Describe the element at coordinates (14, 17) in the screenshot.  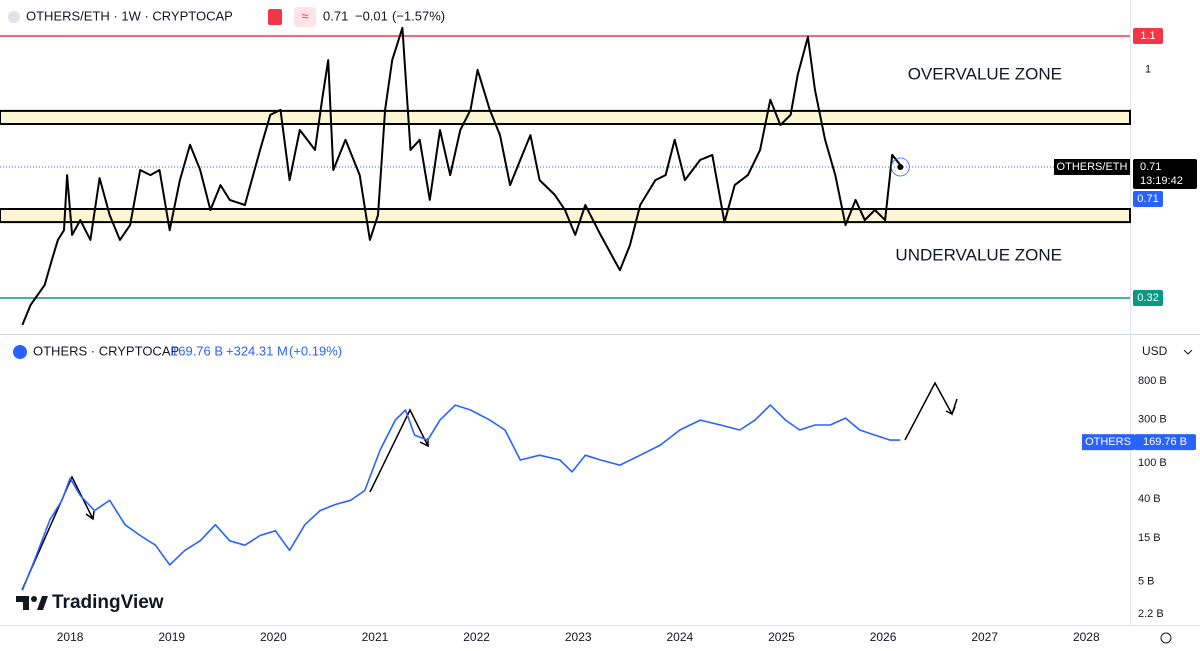
I see `symbol-icon` at that location.